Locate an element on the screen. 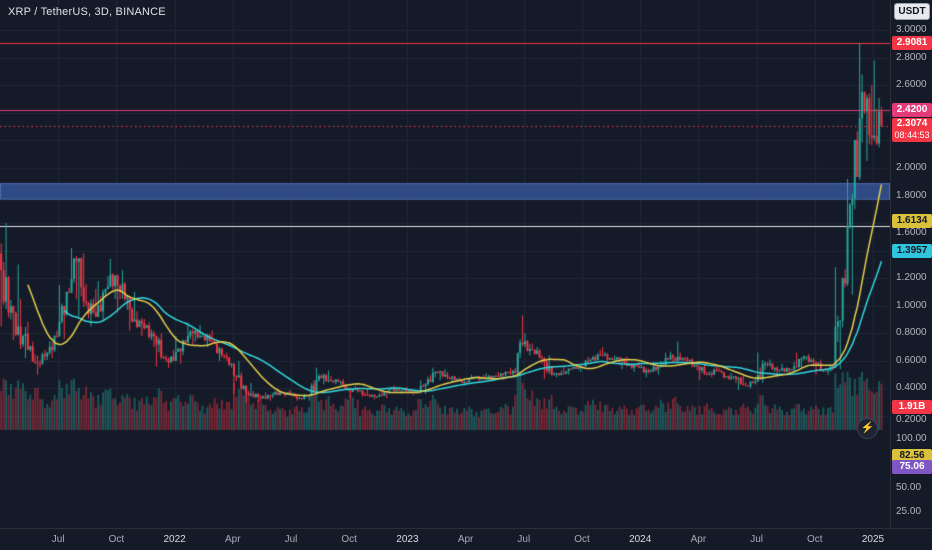  price-axis-label: 1.2000 is located at coordinates (911, 278).